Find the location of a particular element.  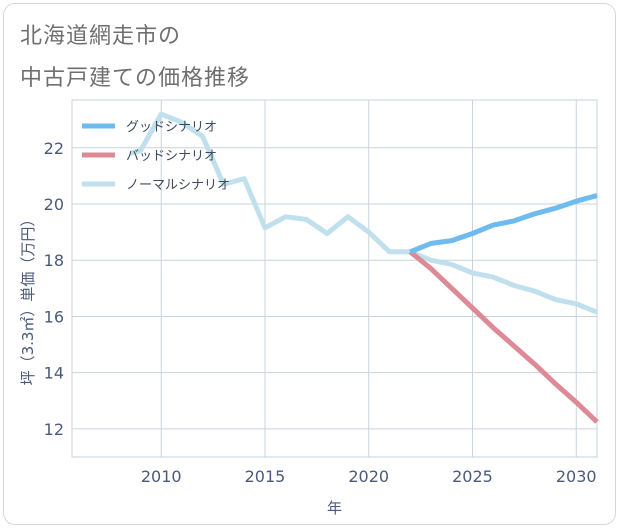

chart-title-line2: 中古戸建ての価格推移 is located at coordinates (135, 78).